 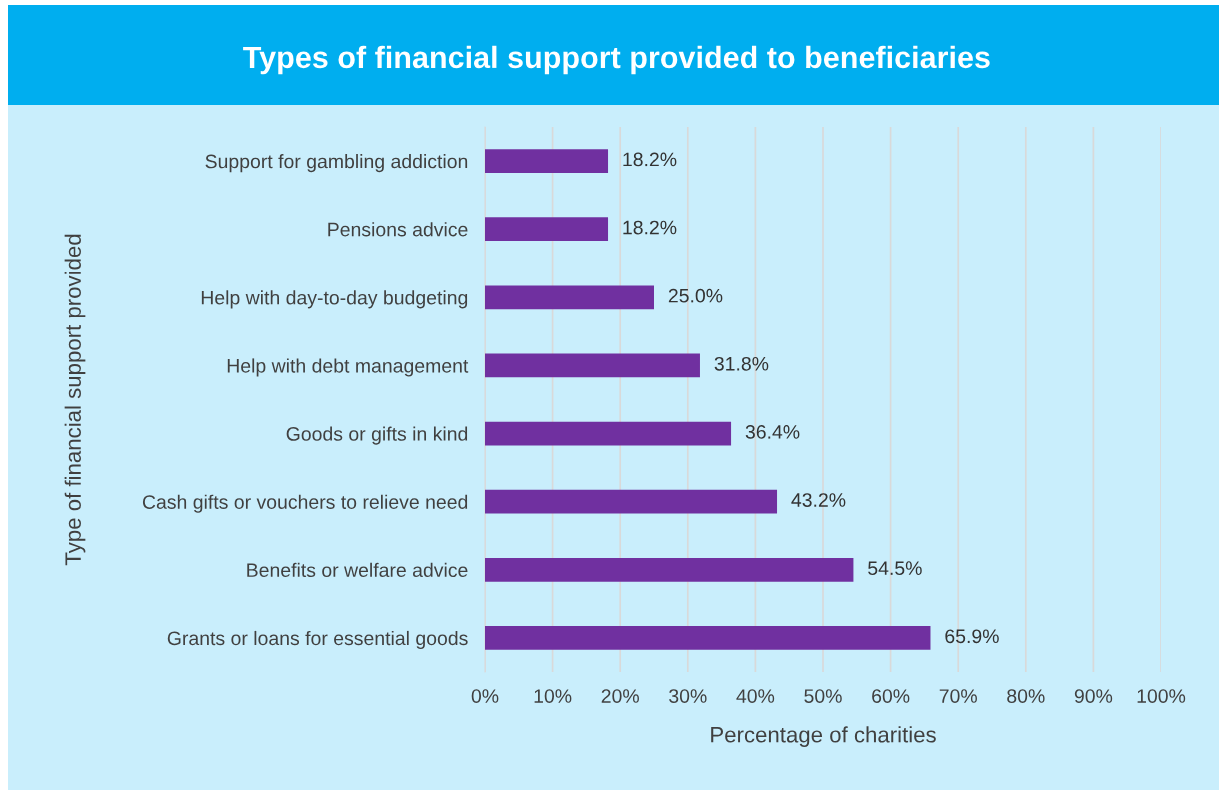 I want to click on x-tick-label: 60%, so click(x=891, y=696).